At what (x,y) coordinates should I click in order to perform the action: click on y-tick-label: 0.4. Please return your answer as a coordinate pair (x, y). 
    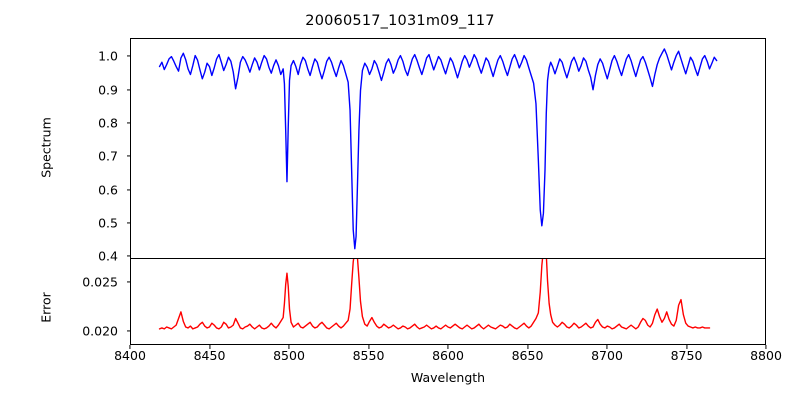
    Looking at the image, I should click on (108, 256).